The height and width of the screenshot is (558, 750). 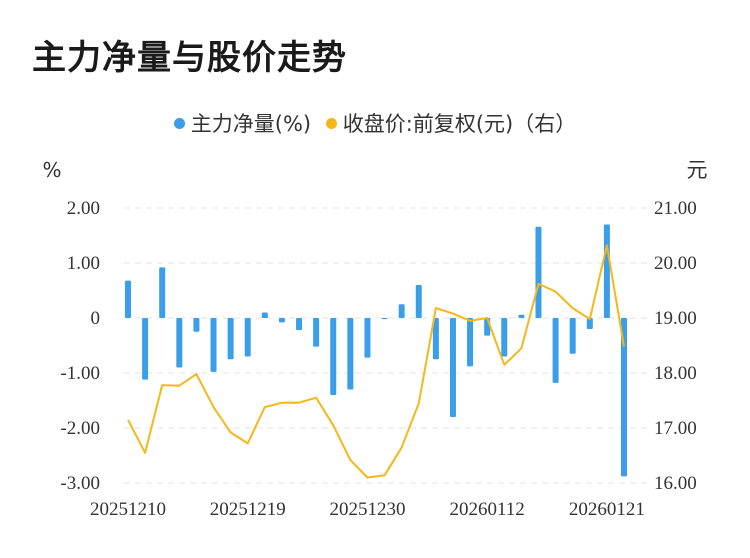 What do you see at coordinates (96, 318) in the screenshot?
I see `y-left-tick-label: 0` at bounding box center [96, 318].